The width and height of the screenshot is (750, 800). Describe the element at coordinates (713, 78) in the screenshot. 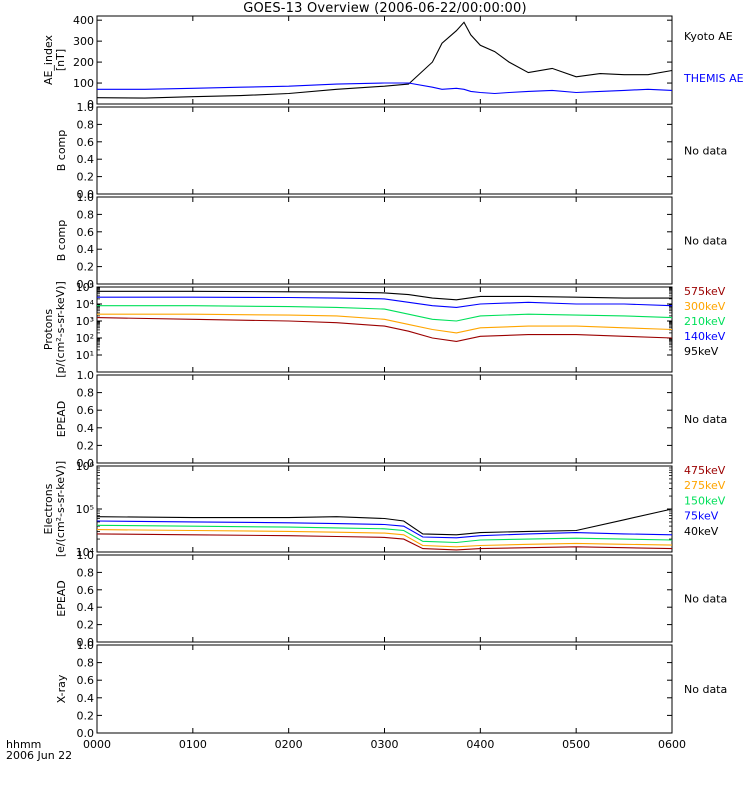

I see `legend-entry: THEMIS AE` at that location.